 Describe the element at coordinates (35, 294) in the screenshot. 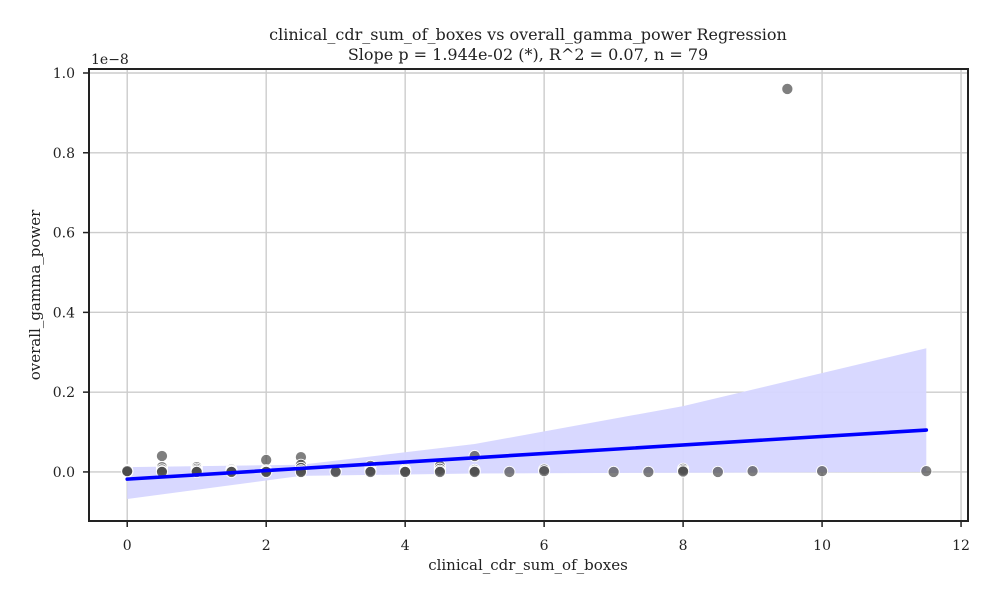

I see `y-axis-label: overall_gamma_power` at that location.